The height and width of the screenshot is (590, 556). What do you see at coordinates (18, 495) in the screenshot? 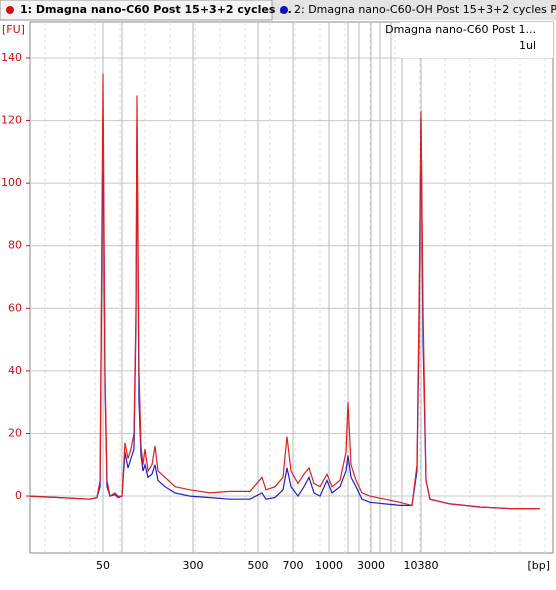
I see `y-tick-label: 0` at bounding box center [18, 495].